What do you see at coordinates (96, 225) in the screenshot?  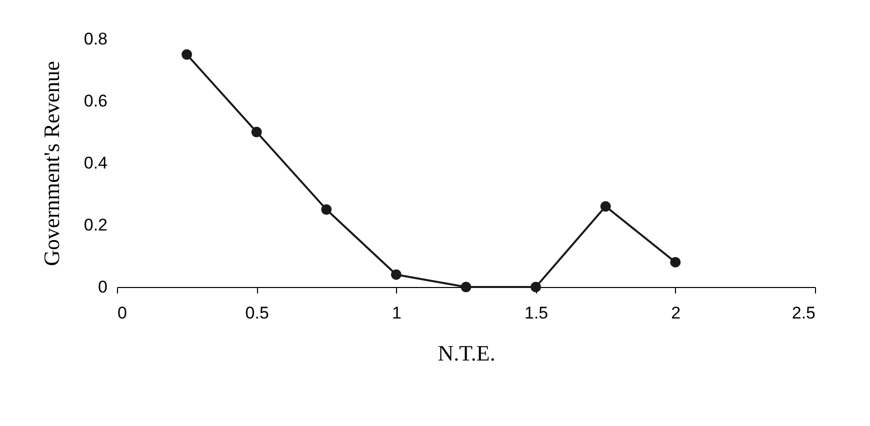 I see `y-tick-label: 0.2` at bounding box center [96, 225].